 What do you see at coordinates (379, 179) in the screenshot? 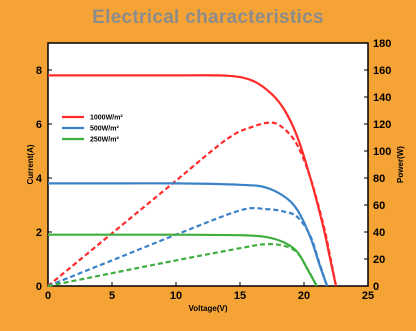
I see `y2-tick-label: 80` at bounding box center [379, 179].